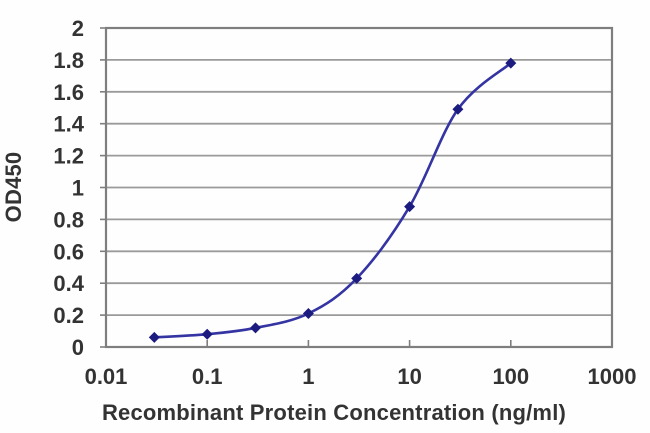  What do you see at coordinates (68, 188) in the screenshot?
I see `y-tick-labels-group: 0 0.2 0.4 0.6 0.8 1 1.2 1.4 1.6 1.8 2` at bounding box center [68, 188].